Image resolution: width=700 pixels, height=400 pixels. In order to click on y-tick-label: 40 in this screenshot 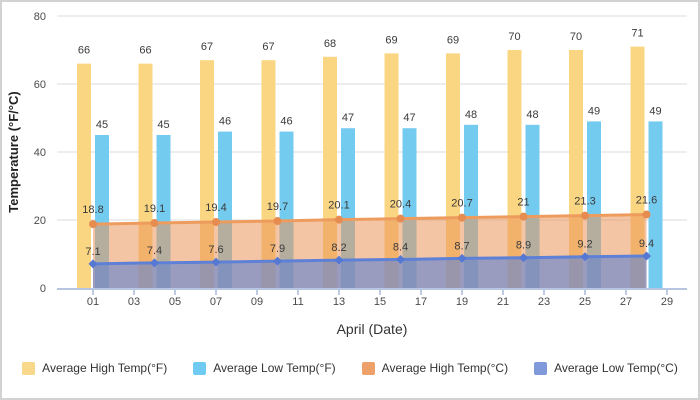, I will do `click(40, 153)`.